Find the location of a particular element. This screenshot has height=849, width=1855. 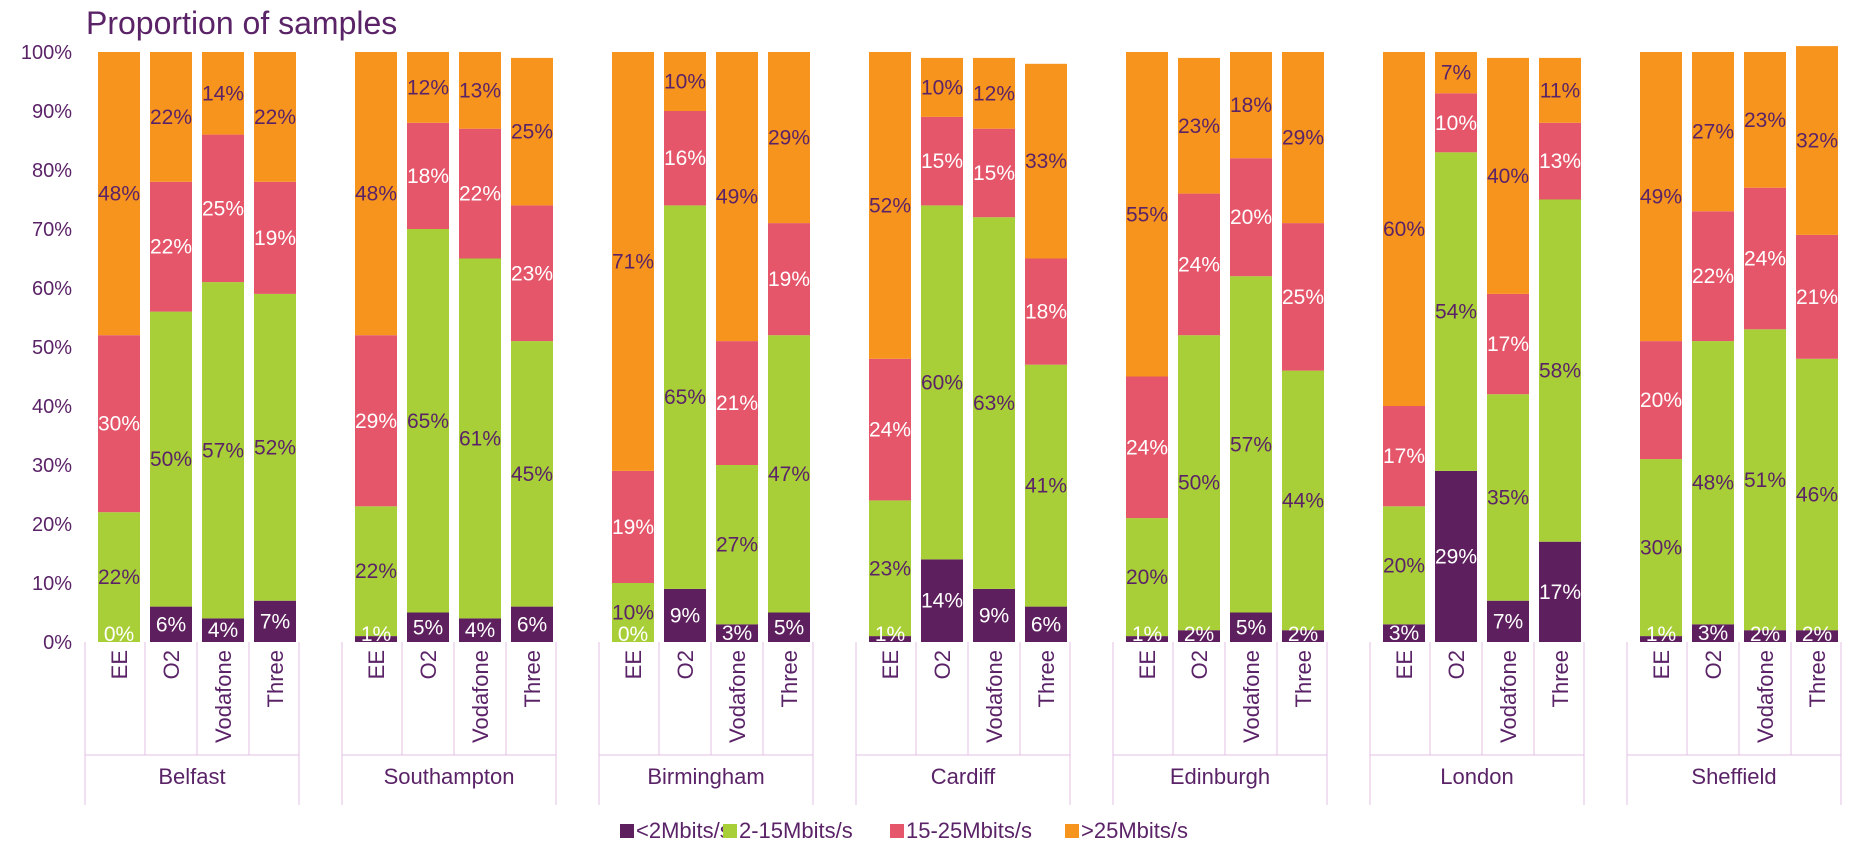

data-label: 61% is located at coordinates (480, 438).